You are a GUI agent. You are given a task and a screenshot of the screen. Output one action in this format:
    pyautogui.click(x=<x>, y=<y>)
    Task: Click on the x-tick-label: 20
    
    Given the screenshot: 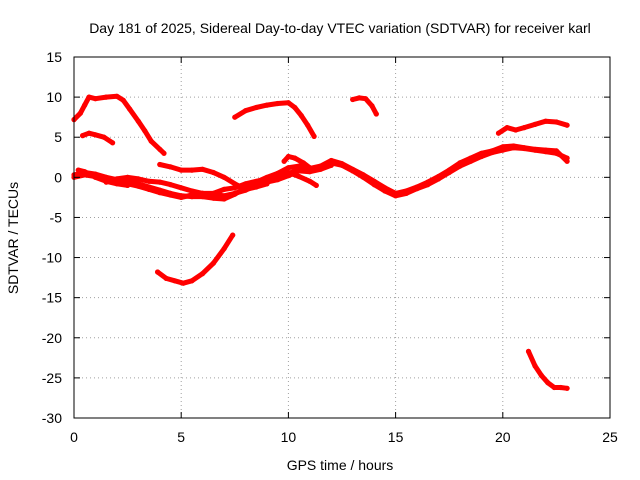 What is the action you would take?
    pyautogui.click(x=503, y=437)
    